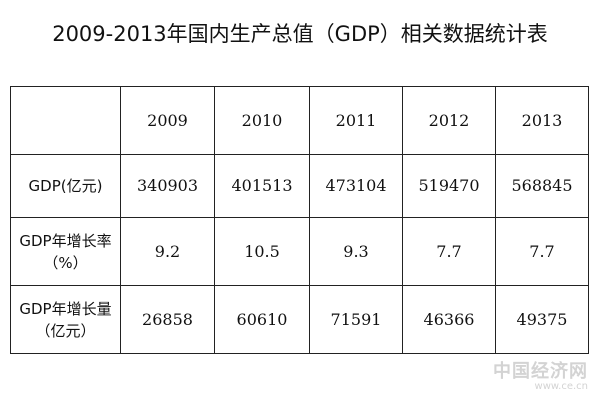 The width and height of the screenshot is (600, 400). Describe the element at coordinates (356, 251) in the screenshot. I see `cell-rate-2011: 9.3` at that location.